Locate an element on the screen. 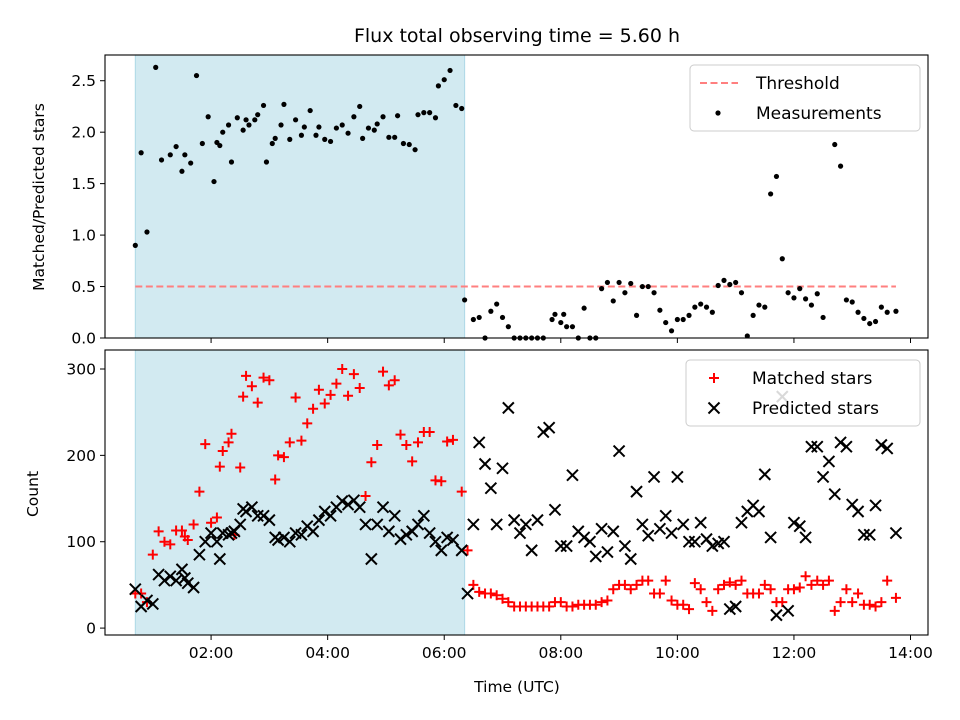 This screenshot has height=720, width=960. top-y-tick-label: 0.0 is located at coordinates (83, 339).